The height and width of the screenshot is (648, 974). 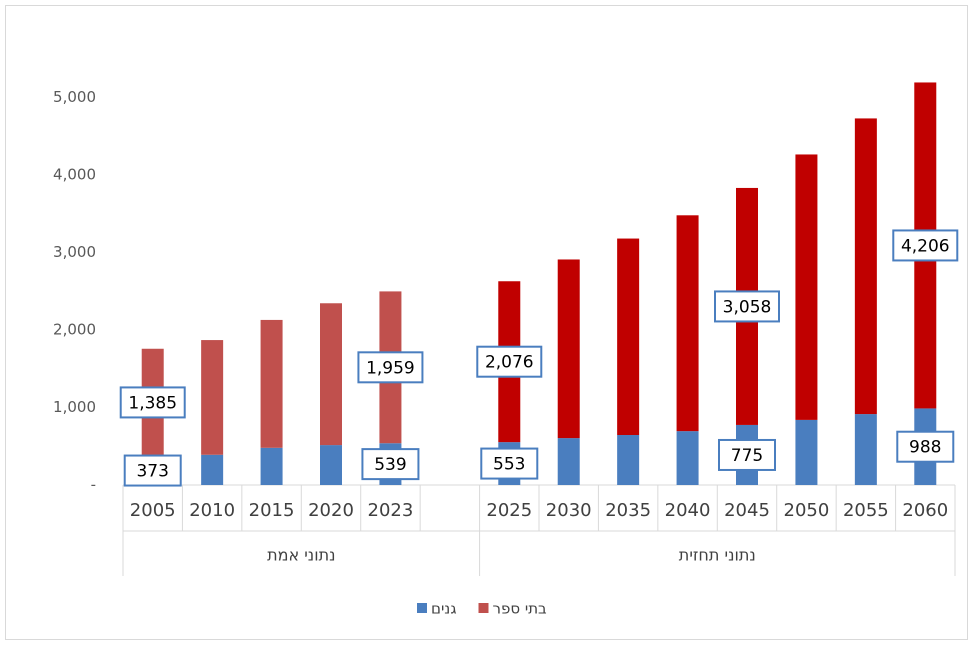 I want to click on x-tick-label: 2023, so click(x=391, y=510).